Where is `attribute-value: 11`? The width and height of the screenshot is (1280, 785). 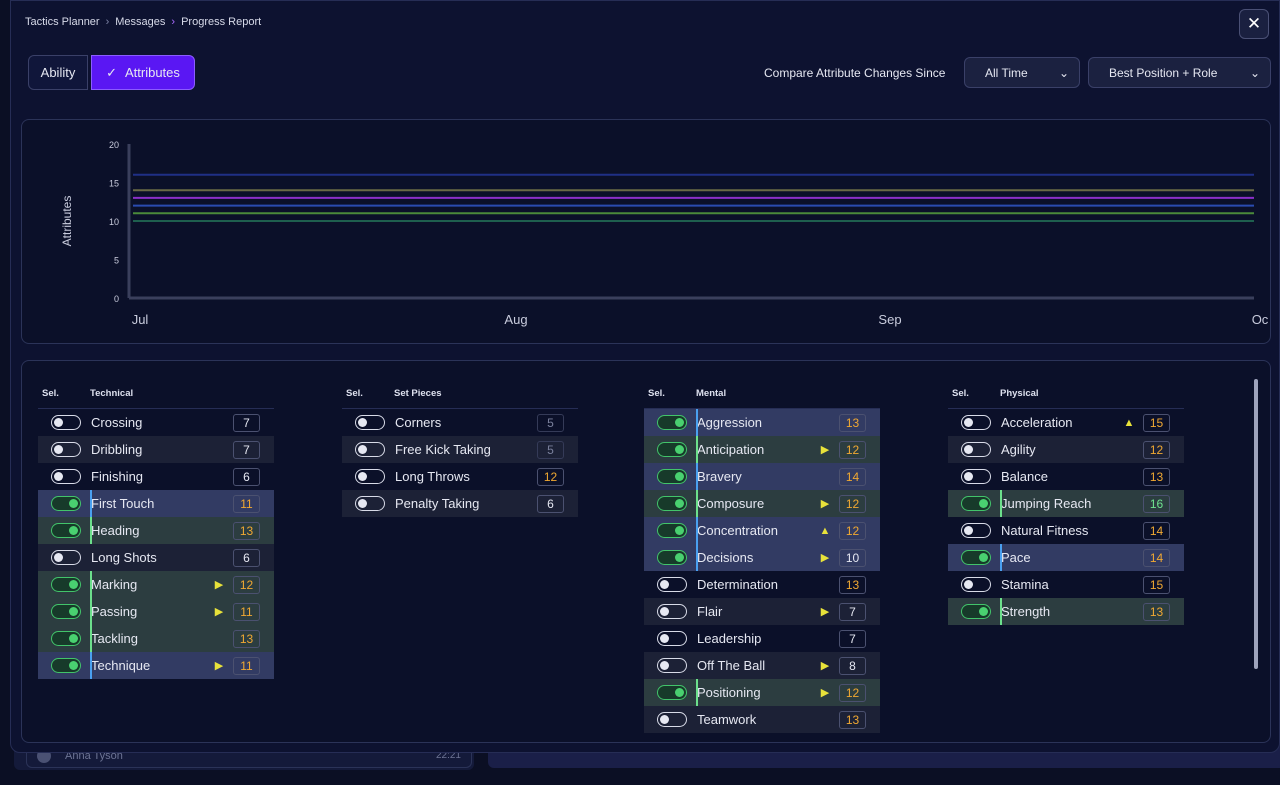 attribute-value: 11 is located at coordinates (246, 611).